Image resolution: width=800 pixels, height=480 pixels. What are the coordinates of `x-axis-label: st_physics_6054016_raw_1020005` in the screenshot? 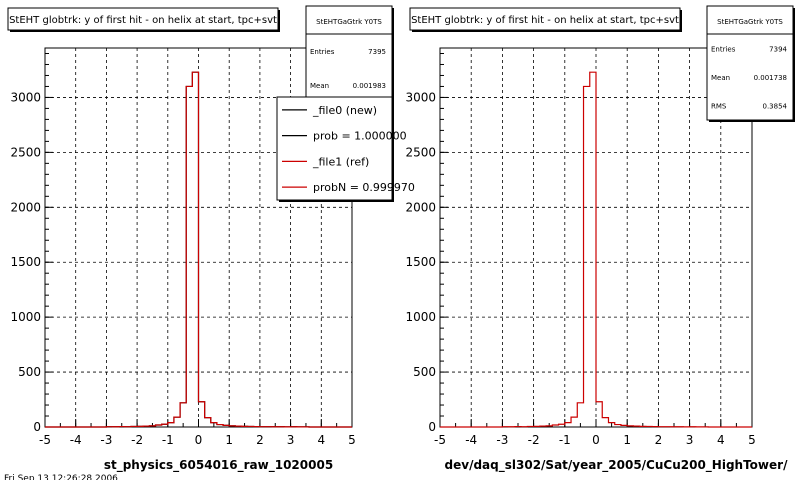 It's located at (218, 465).